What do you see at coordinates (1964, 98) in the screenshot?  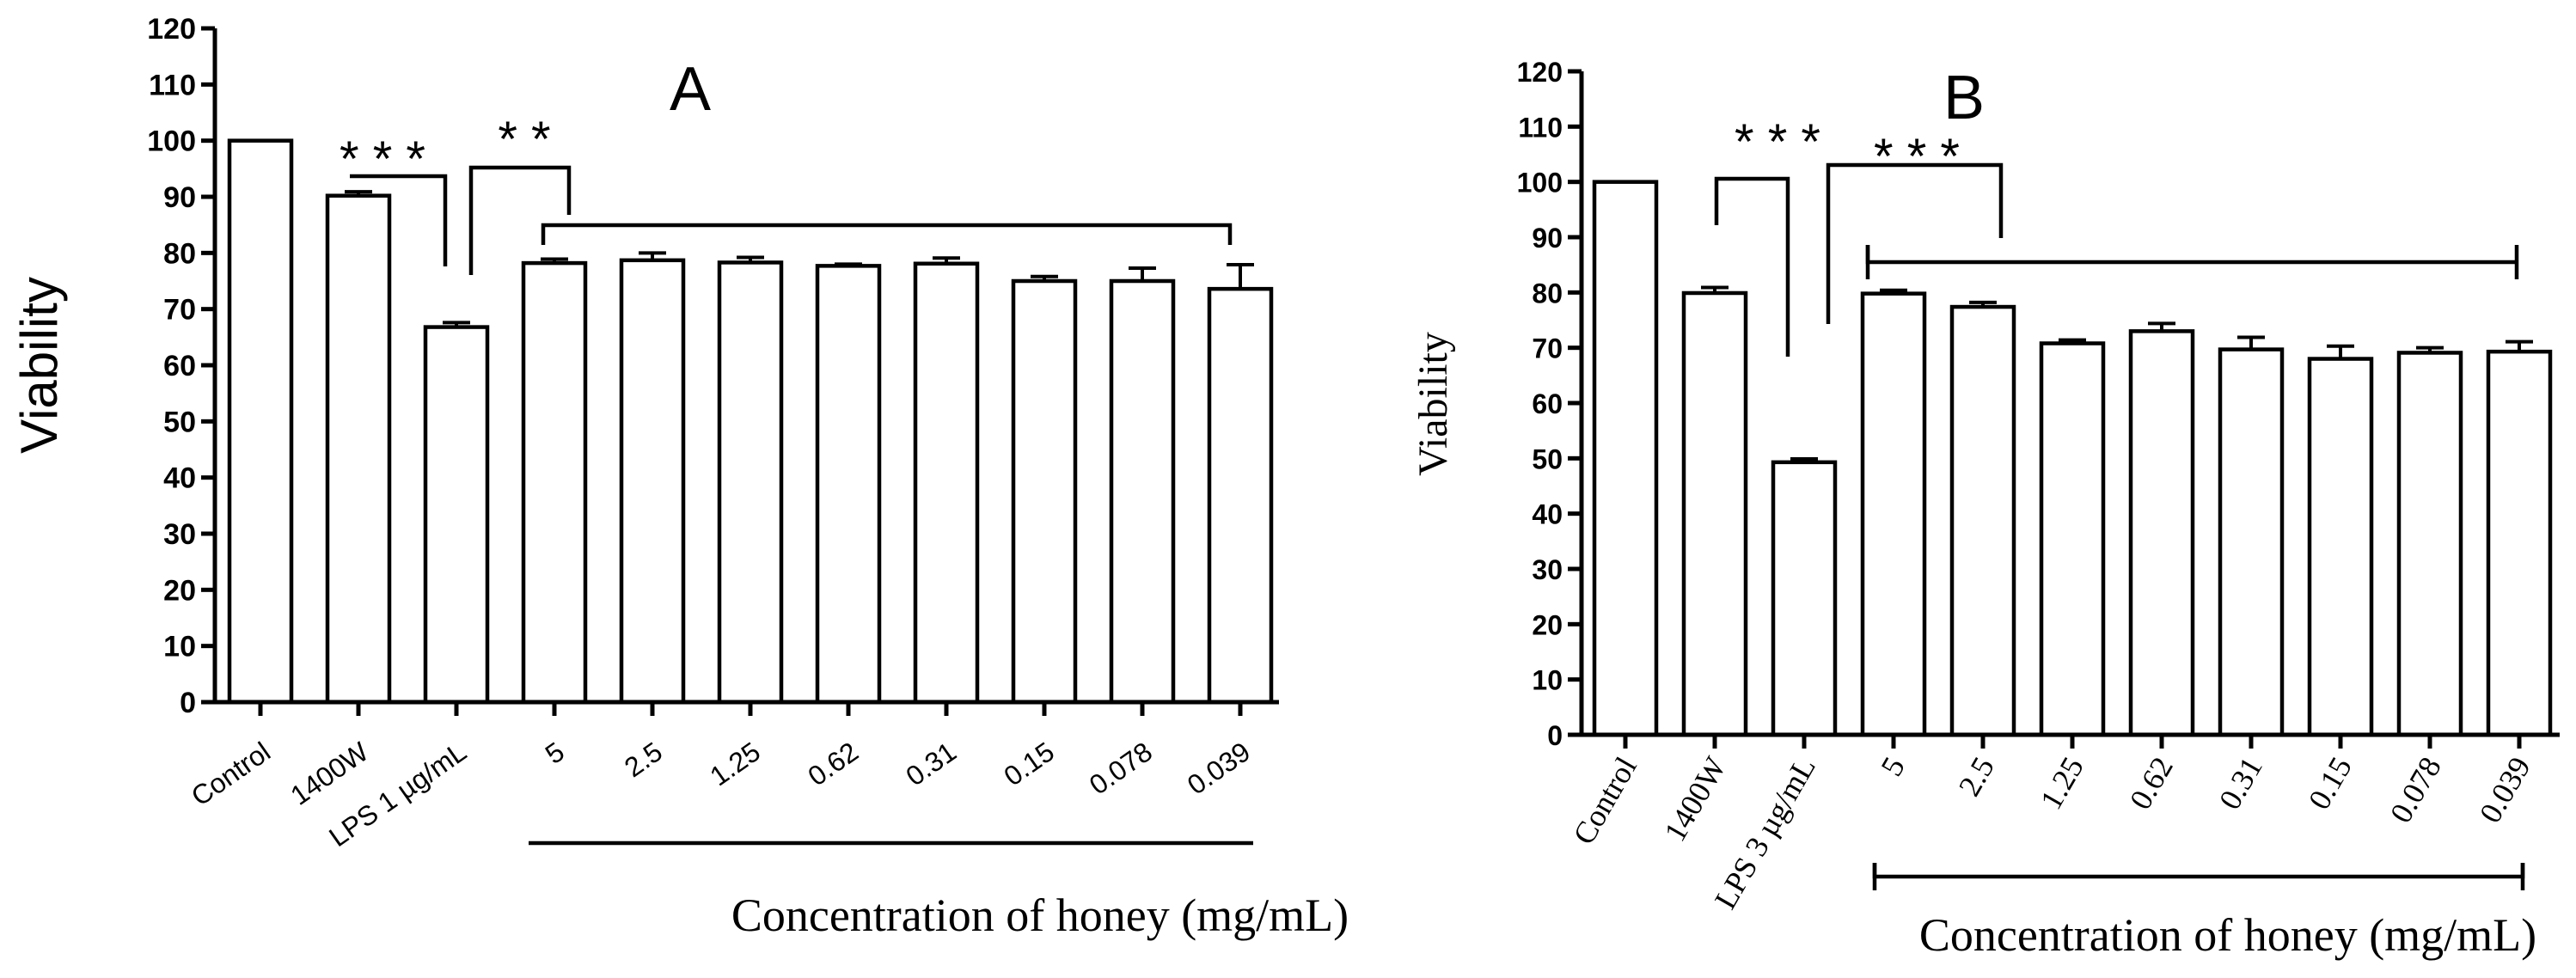 I see `panel-label-b: B` at bounding box center [1964, 98].